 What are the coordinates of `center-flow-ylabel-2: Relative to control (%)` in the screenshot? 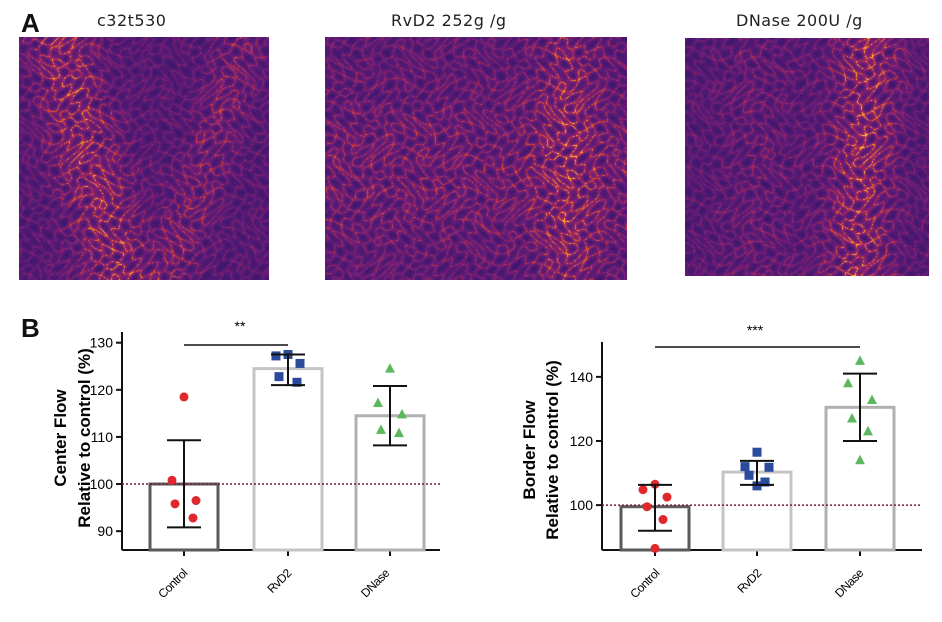 It's located at (84, 437).